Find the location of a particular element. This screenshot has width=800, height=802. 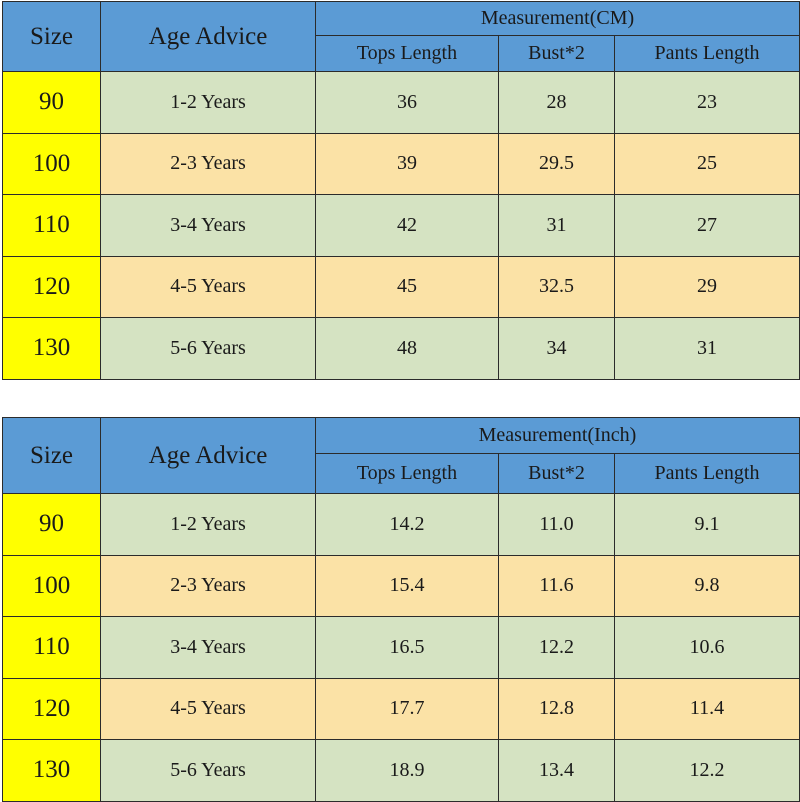

tops-length-cell: 39 is located at coordinates (407, 163).